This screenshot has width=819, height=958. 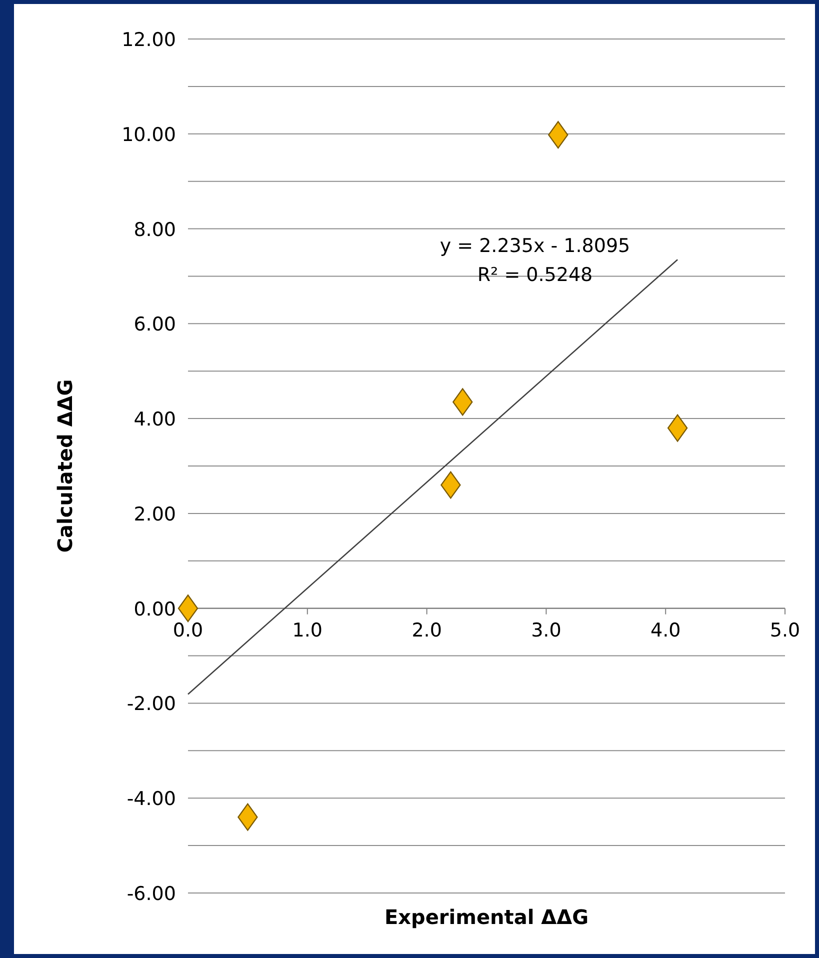 What do you see at coordinates (155, 609) in the screenshot?
I see `y-tick-label: 0.00` at bounding box center [155, 609].